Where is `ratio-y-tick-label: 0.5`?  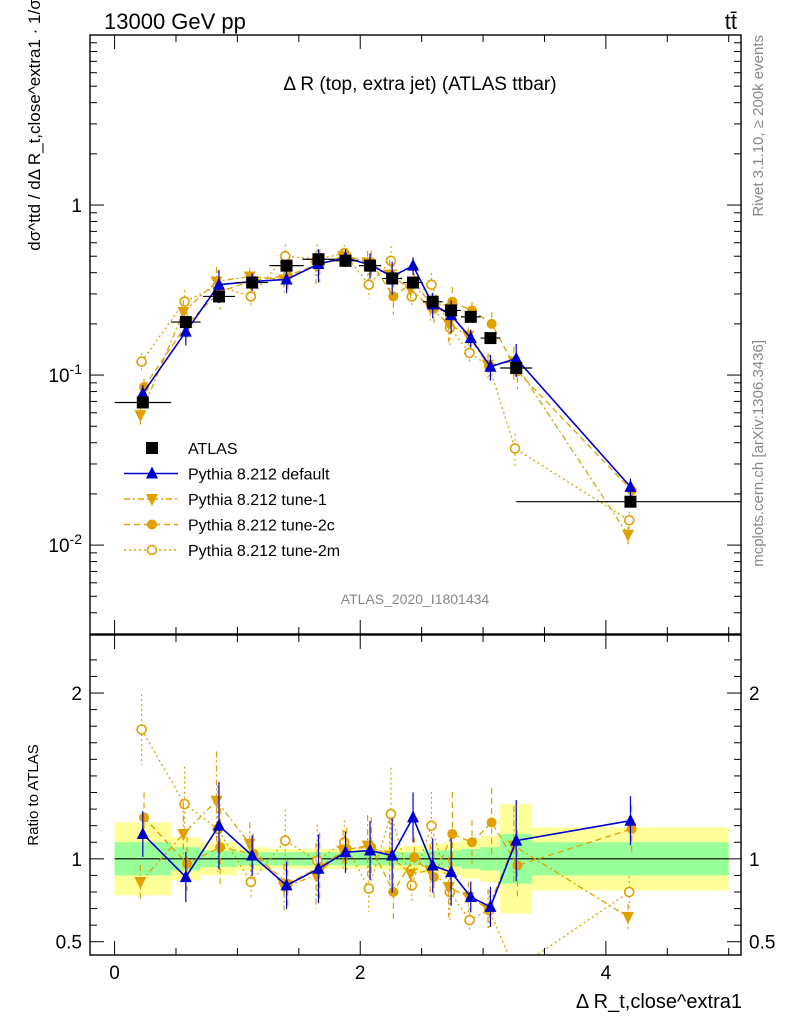 ratio-y-tick-label: 0.5 is located at coordinates (69, 943).